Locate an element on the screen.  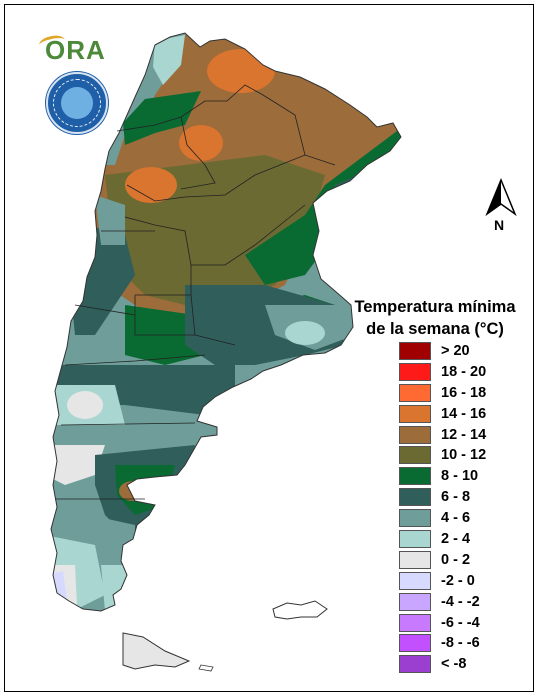
legend-label: -4 - -2 is located at coordinates (460, 601).